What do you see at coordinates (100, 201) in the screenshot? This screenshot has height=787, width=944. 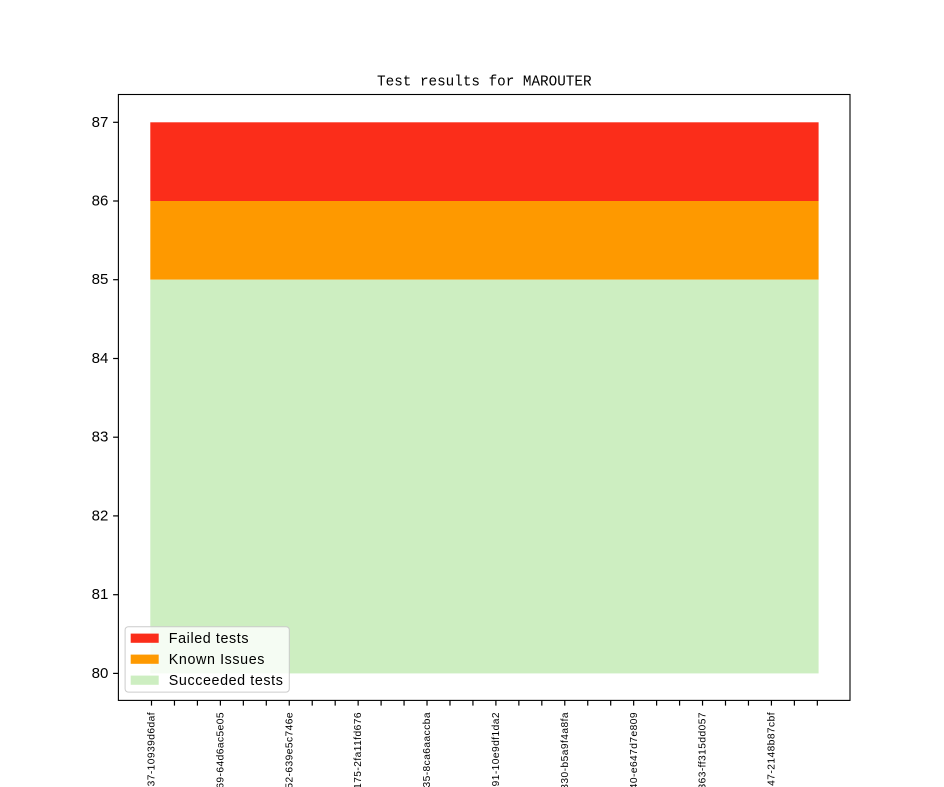 I see `svg-text: 86` at bounding box center [100, 201].